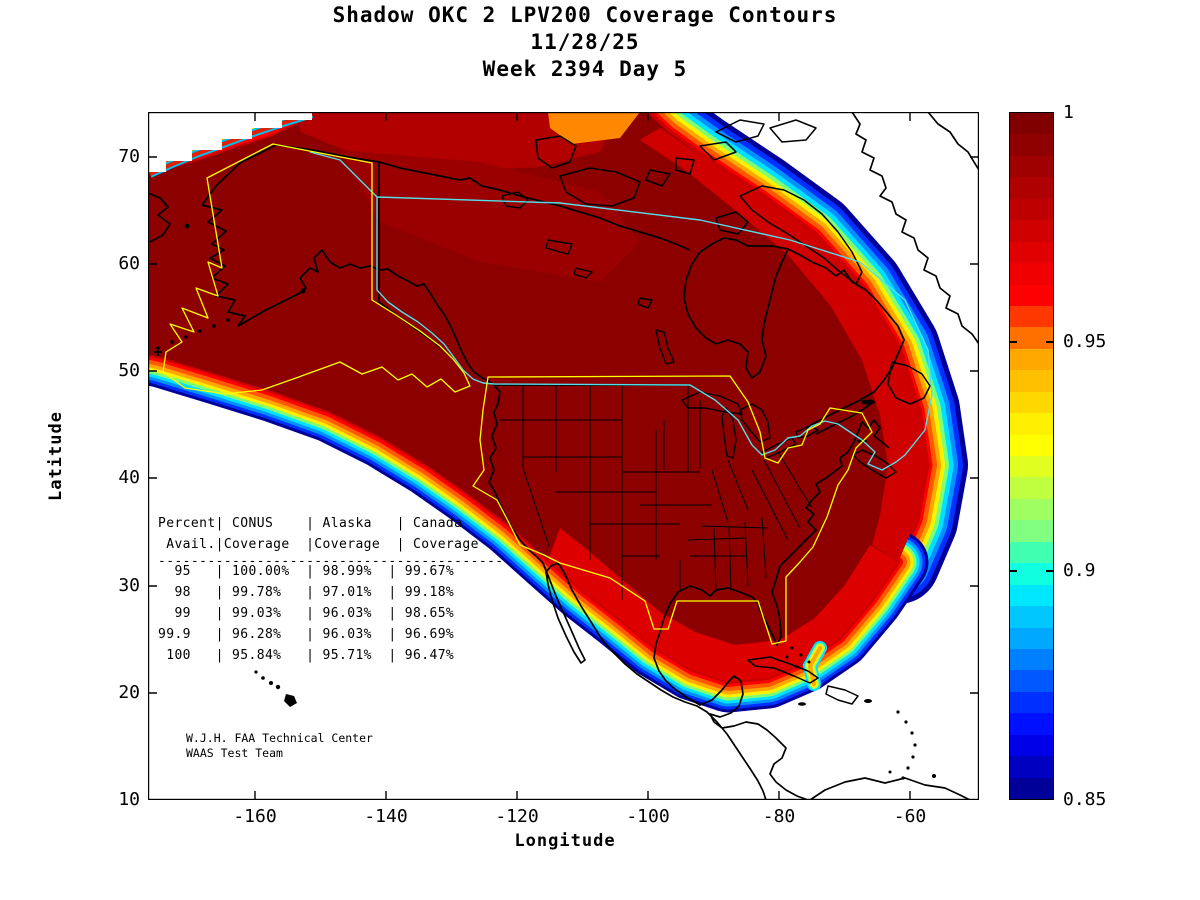  Describe the element at coordinates (306, 613) in the screenshot. I see `table-line: 99 | 99.03% | 96.03% | 98.65%` at that location.